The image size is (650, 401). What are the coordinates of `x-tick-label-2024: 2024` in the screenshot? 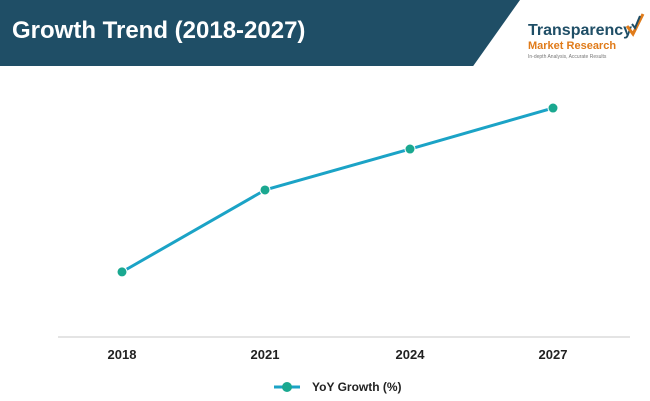 It's located at (411, 354).